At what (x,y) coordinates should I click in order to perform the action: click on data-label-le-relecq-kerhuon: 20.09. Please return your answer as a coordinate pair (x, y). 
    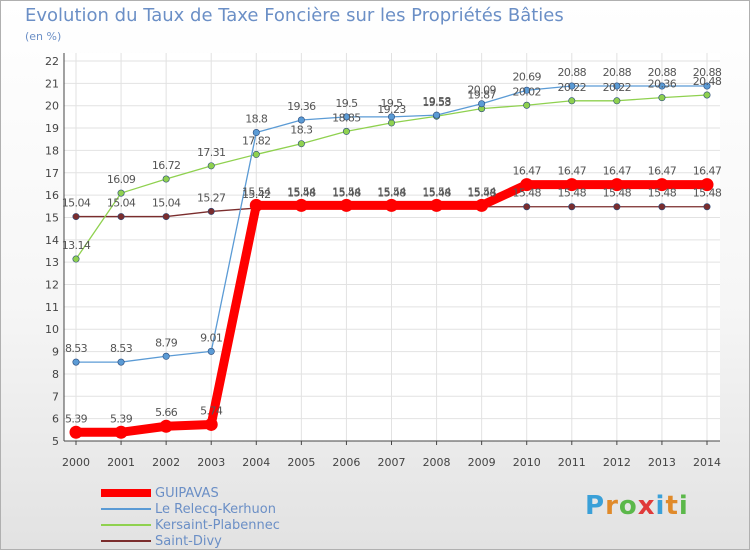
    Looking at the image, I should click on (481, 90).